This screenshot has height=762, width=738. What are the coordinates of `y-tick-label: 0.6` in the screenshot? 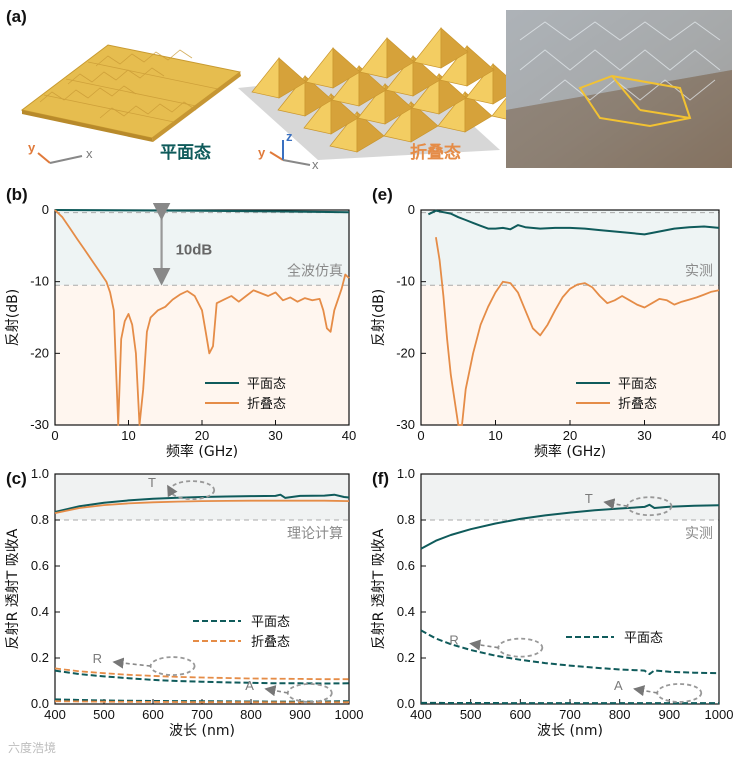 It's located at (406, 565).